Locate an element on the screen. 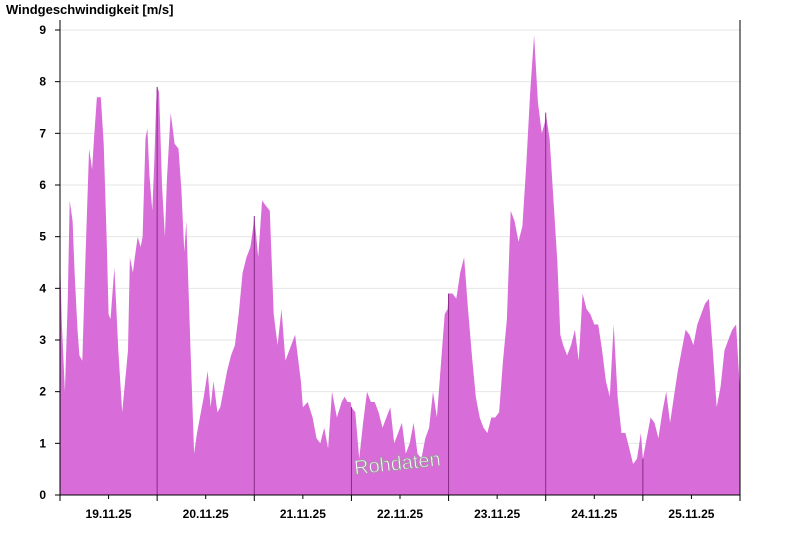 The width and height of the screenshot is (800, 550). y-tick-label: 6 is located at coordinates (42, 185).